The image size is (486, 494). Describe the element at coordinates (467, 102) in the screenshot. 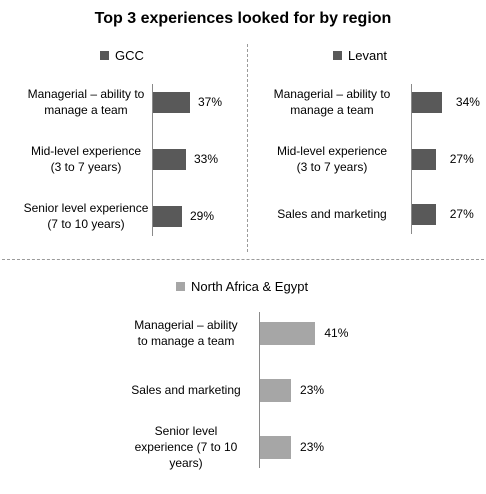

I see `value-label: 34%` at that location.